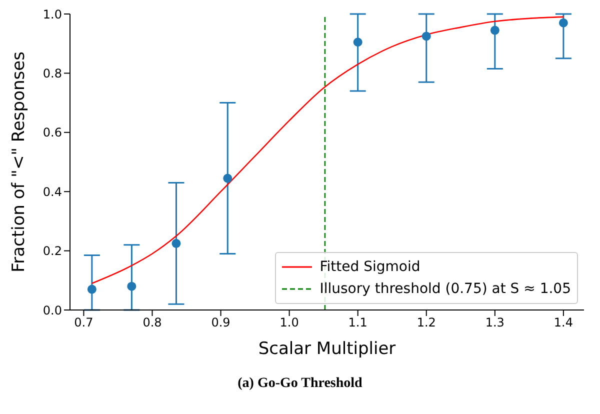  Describe the element at coordinates (52, 191) in the screenshot. I see `y-tick-label: 0.4` at that location.